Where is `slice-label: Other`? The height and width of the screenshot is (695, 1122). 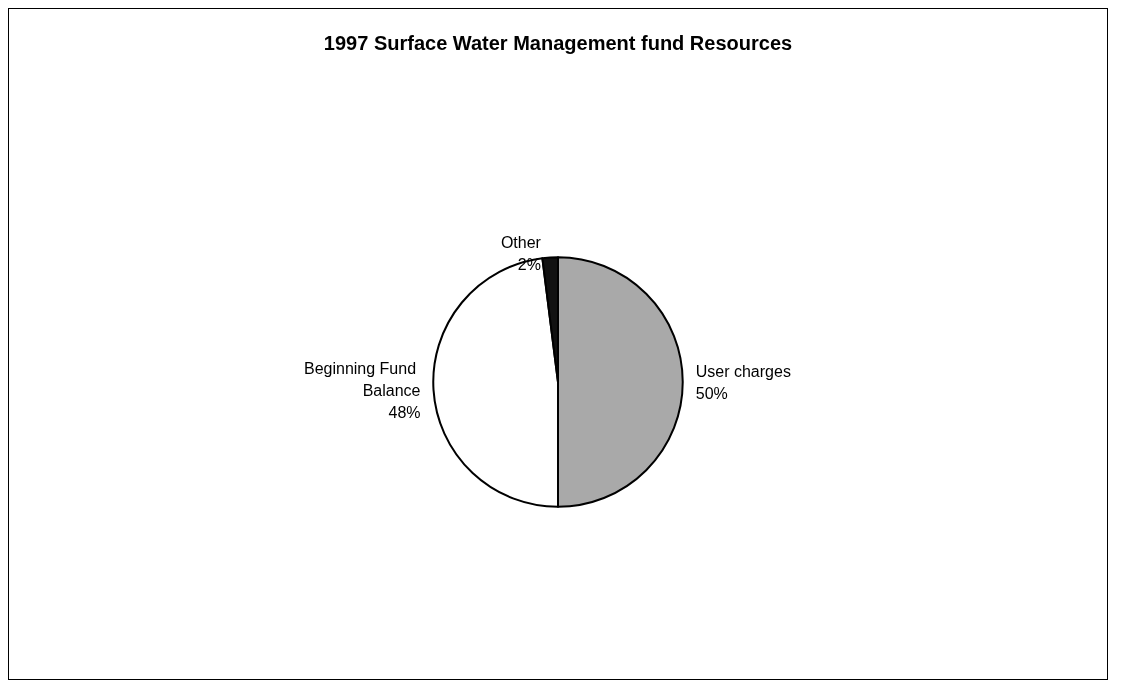 slice-label: Other is located at coordinates (521, 243).